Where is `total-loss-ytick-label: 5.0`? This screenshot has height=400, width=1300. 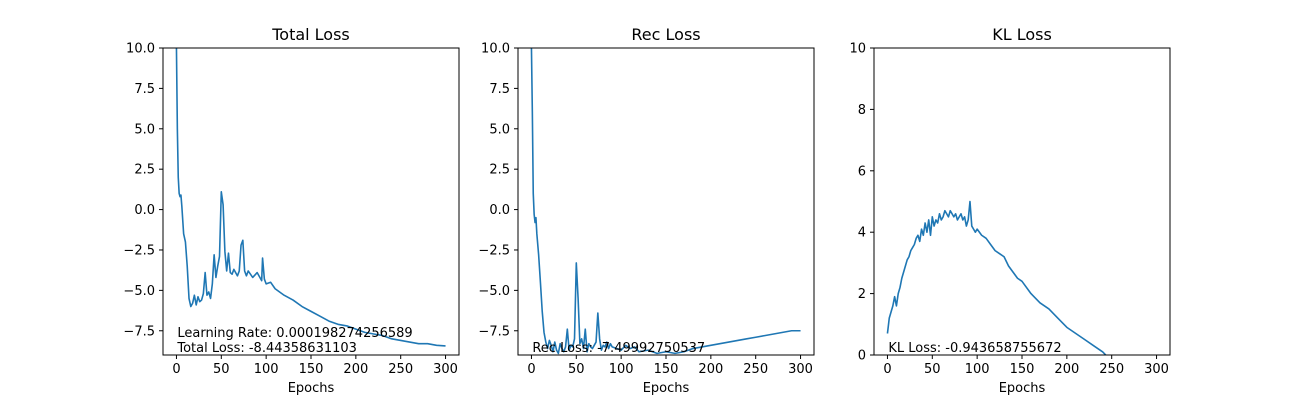 total-loss-ytick-label: 5.0 is located at coordinates (144, 129).